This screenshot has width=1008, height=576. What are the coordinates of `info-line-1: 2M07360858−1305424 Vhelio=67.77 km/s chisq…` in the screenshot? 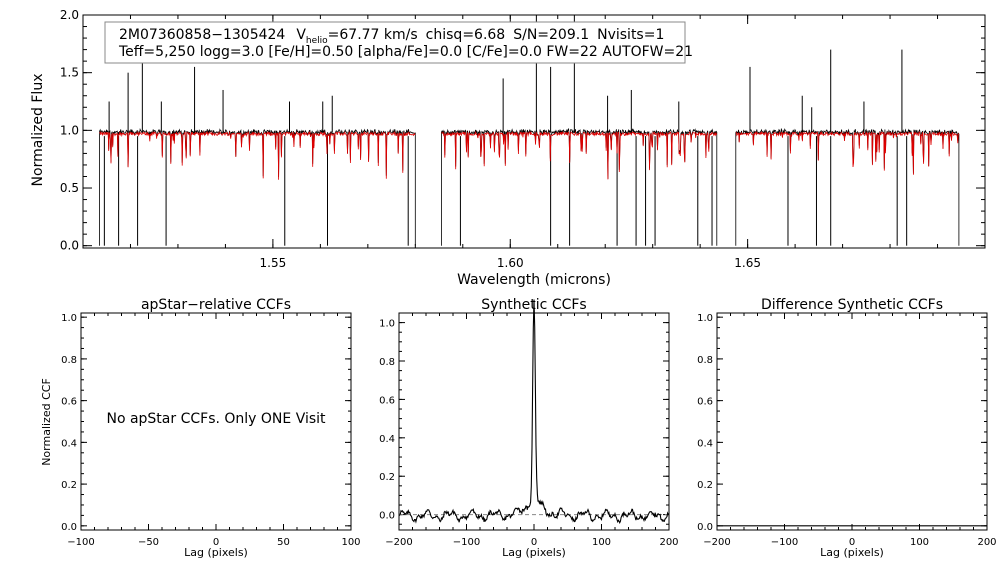 It's located at (391, 36).